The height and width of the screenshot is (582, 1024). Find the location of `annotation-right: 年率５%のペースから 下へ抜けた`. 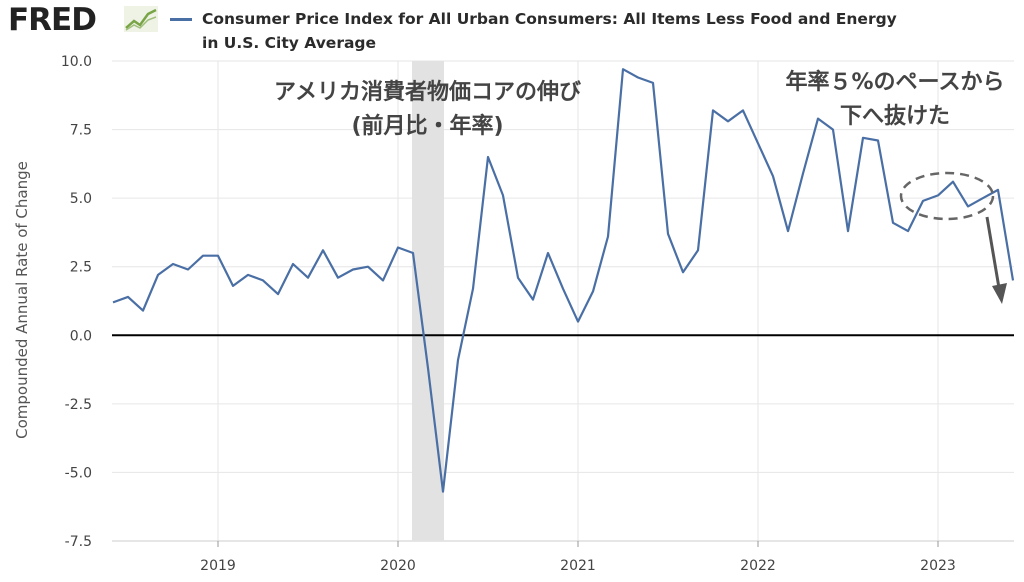

annotation-right: 年率５%のペースから 下へ抜けた is located at coordinates (895, 100).